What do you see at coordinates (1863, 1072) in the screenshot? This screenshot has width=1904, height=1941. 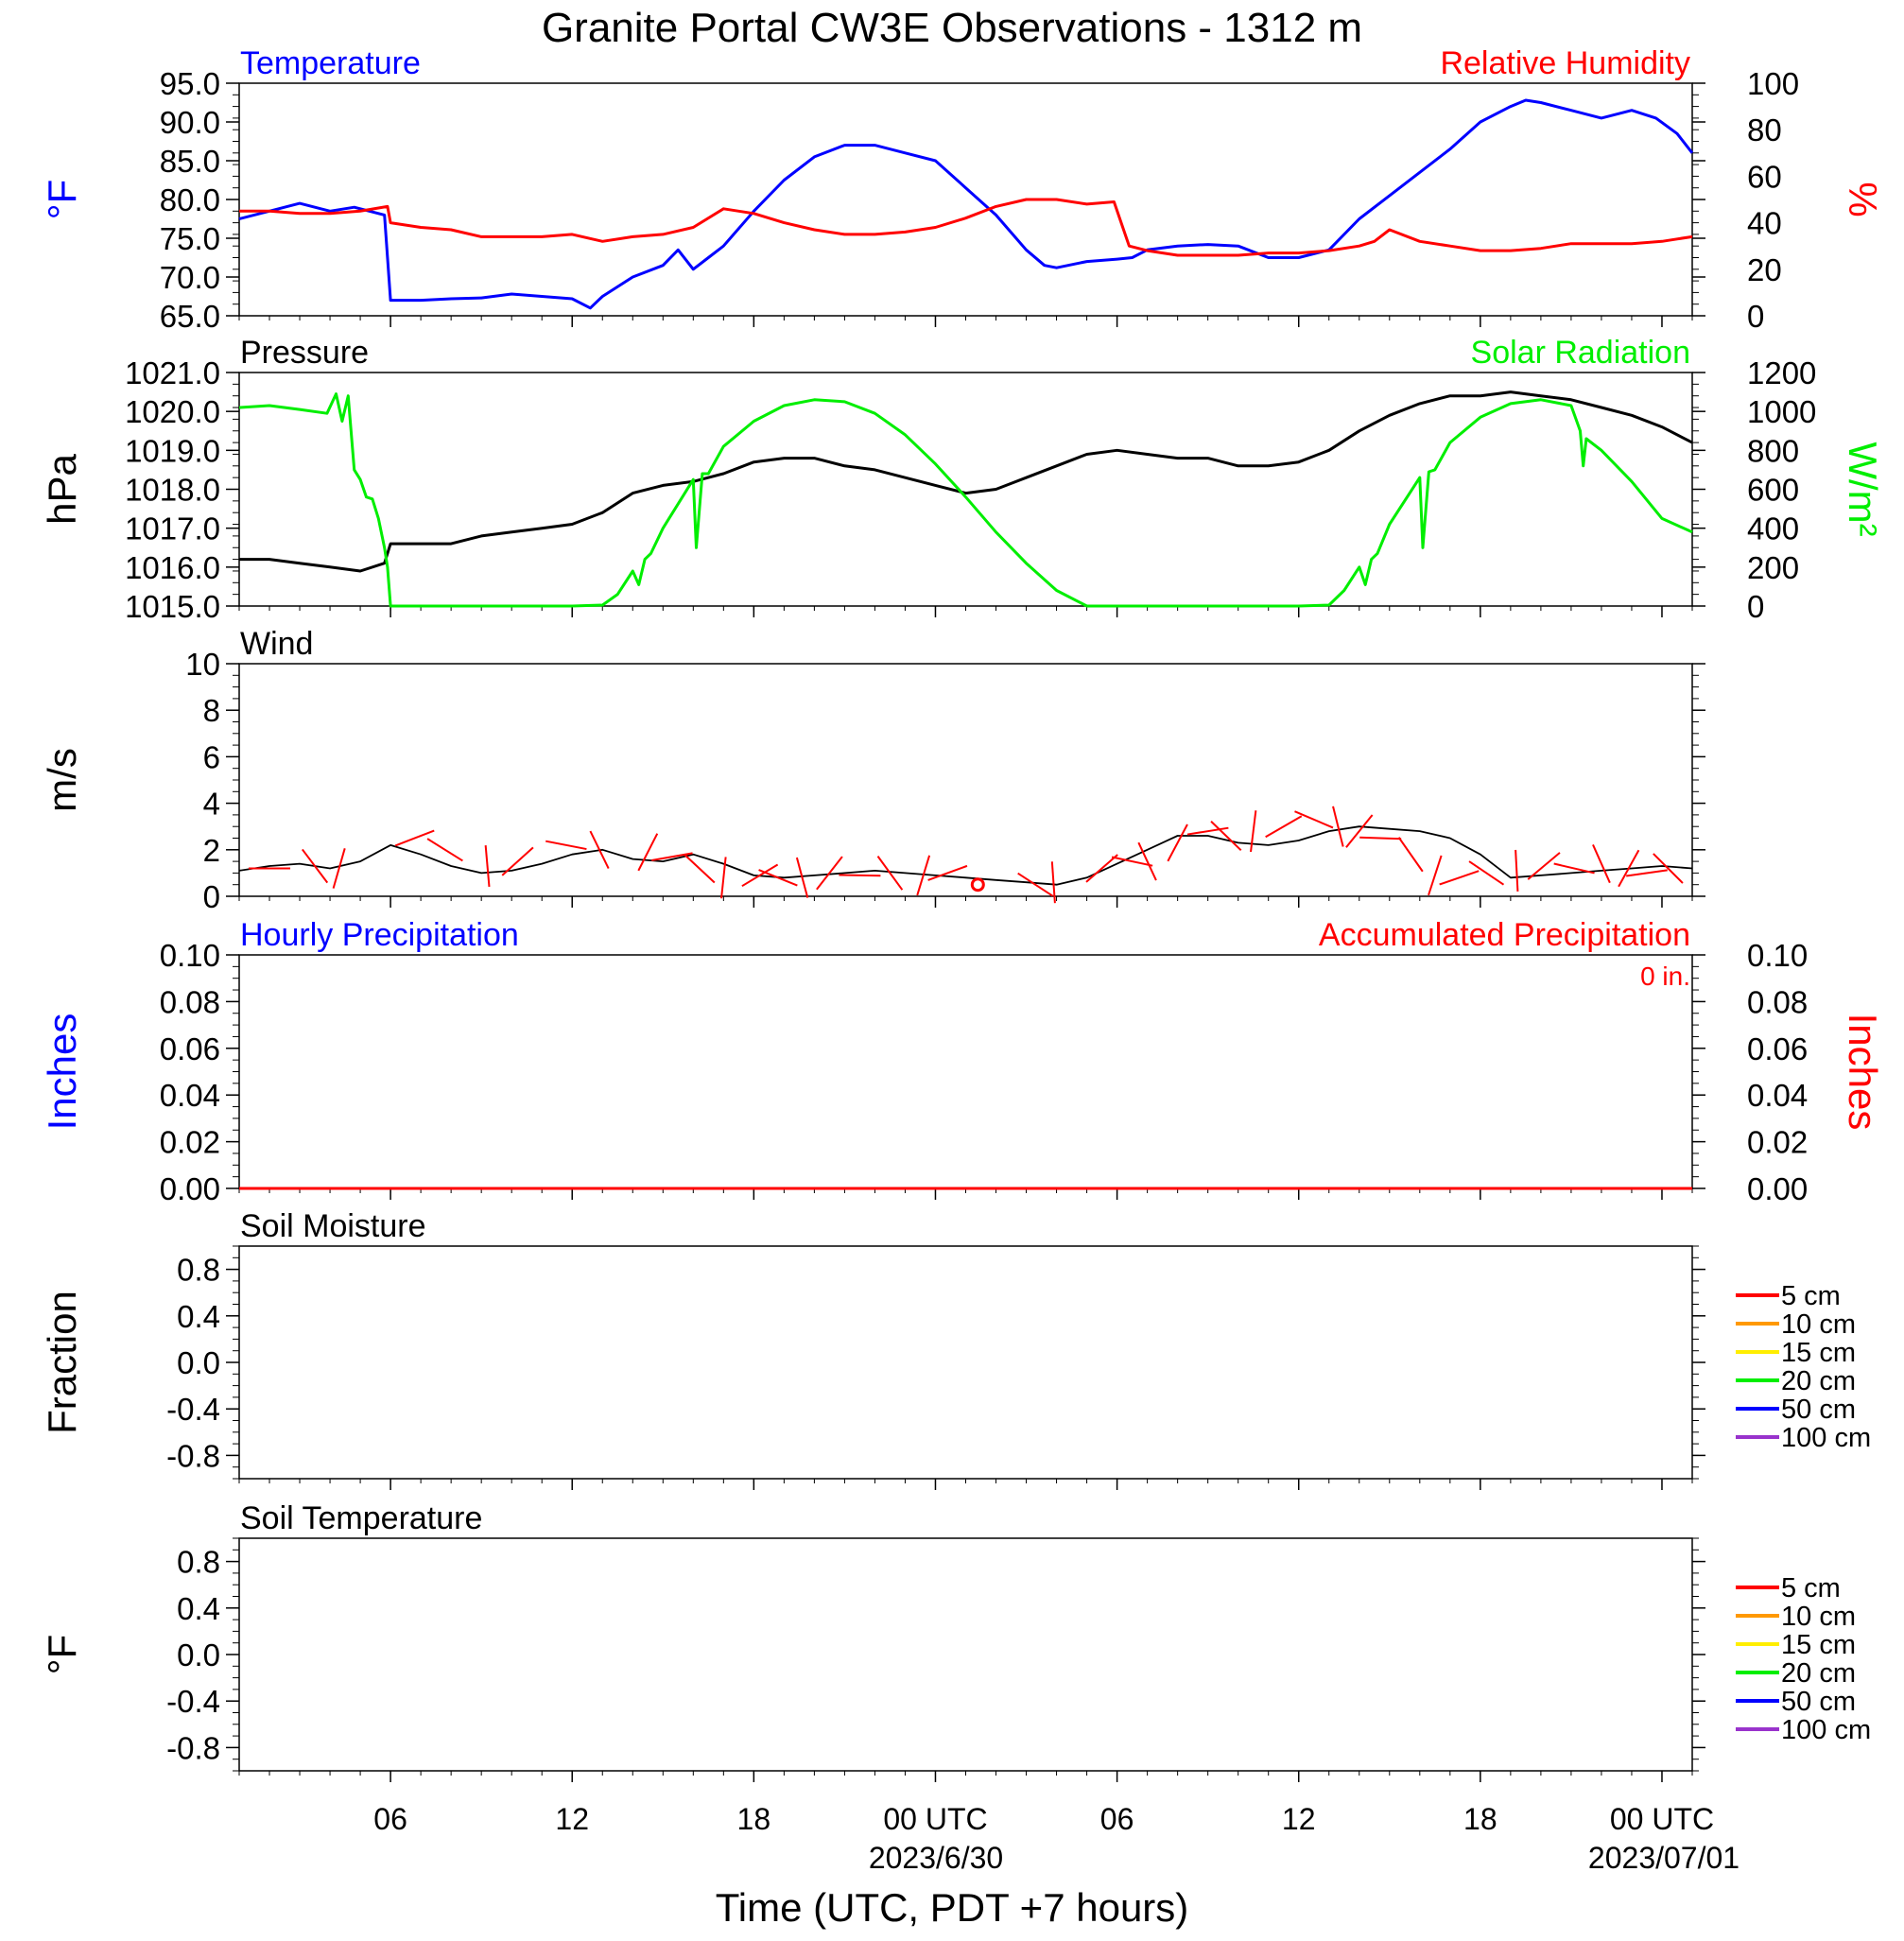 I see `y-axis-label-right: Inches` at bounding box center [1863, 1072].